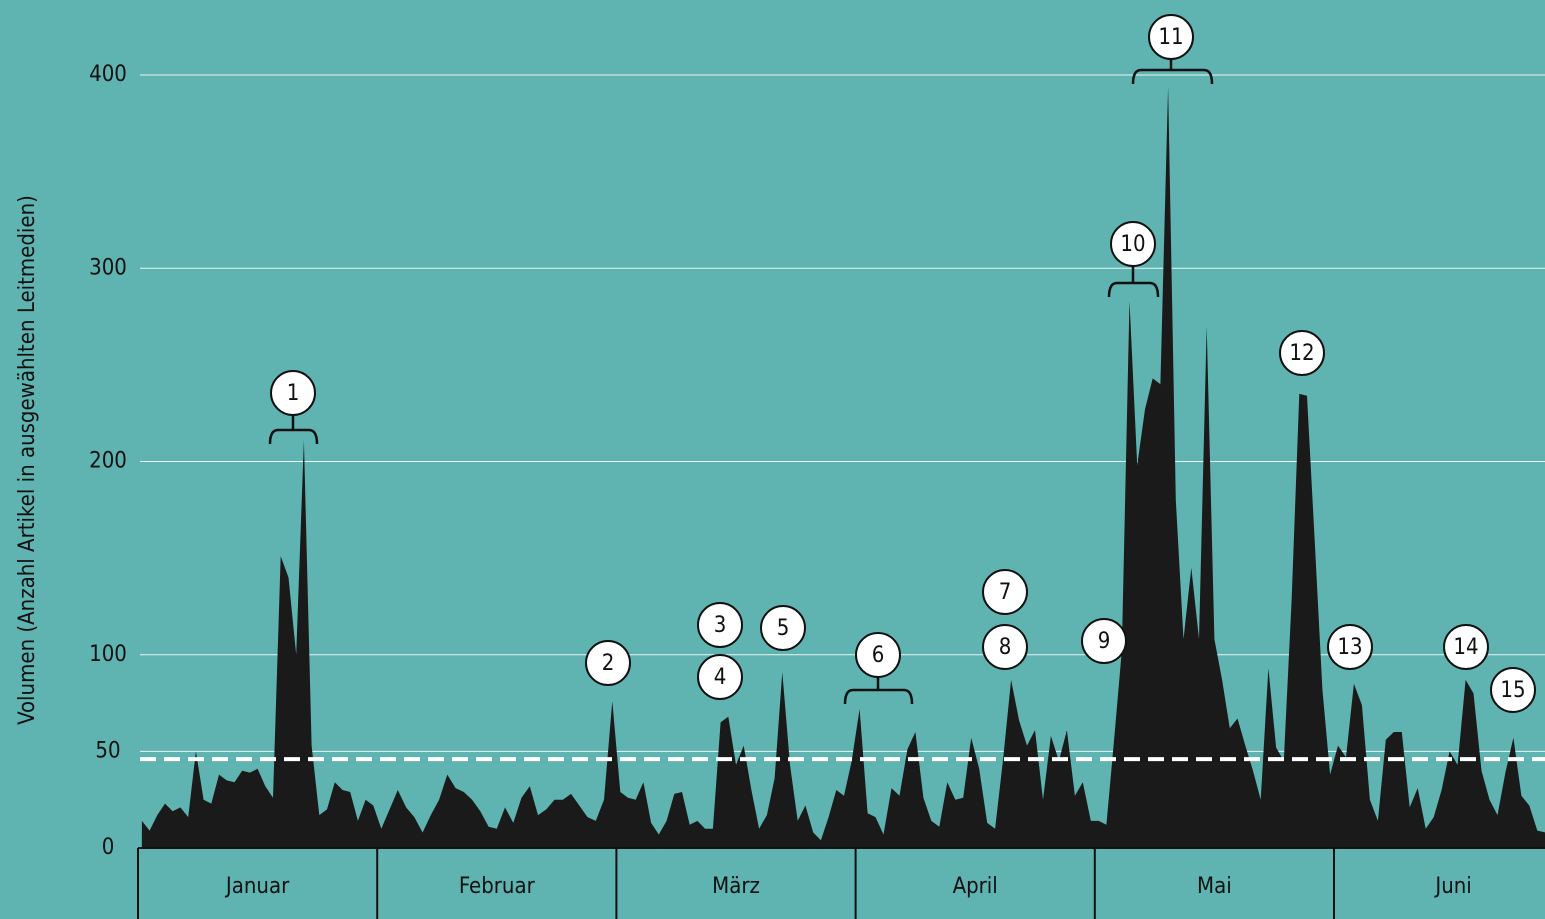 The height and width of the screenshot is (919, 1545). I want to click on annotation-label: 8, so click(1005, 647).